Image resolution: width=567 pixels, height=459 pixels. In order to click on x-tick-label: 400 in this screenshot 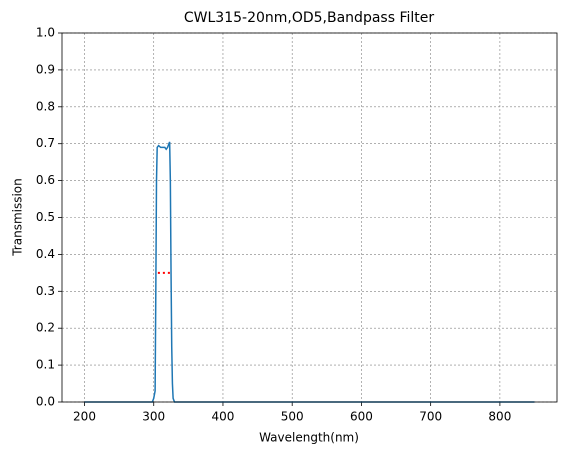, I will do `click(223, 417)`.